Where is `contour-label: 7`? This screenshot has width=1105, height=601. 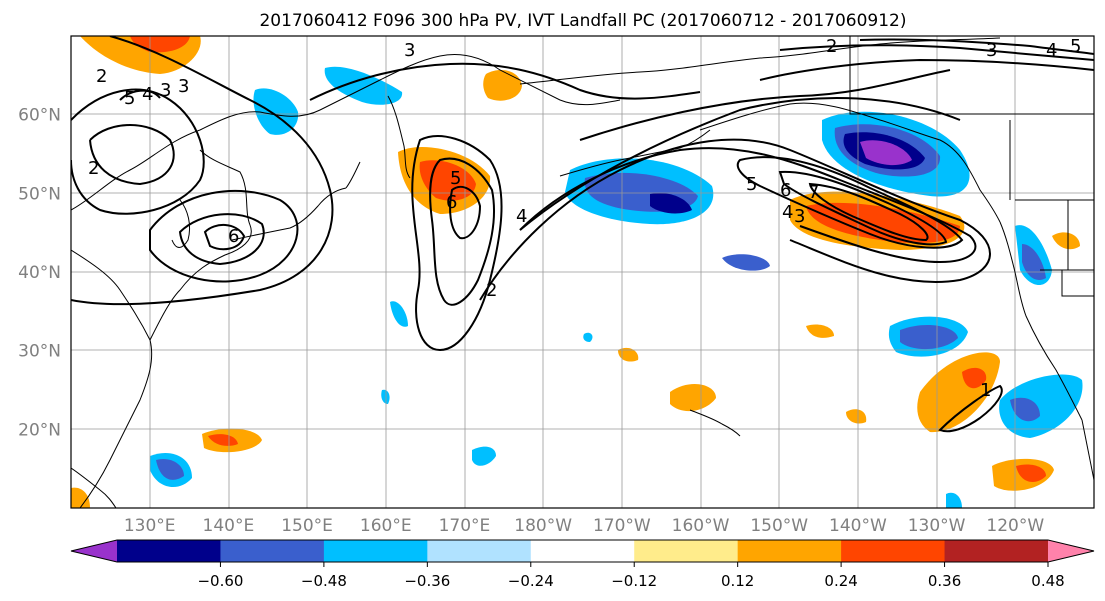 contour-label: 7 is located at coordinates (813, 192).